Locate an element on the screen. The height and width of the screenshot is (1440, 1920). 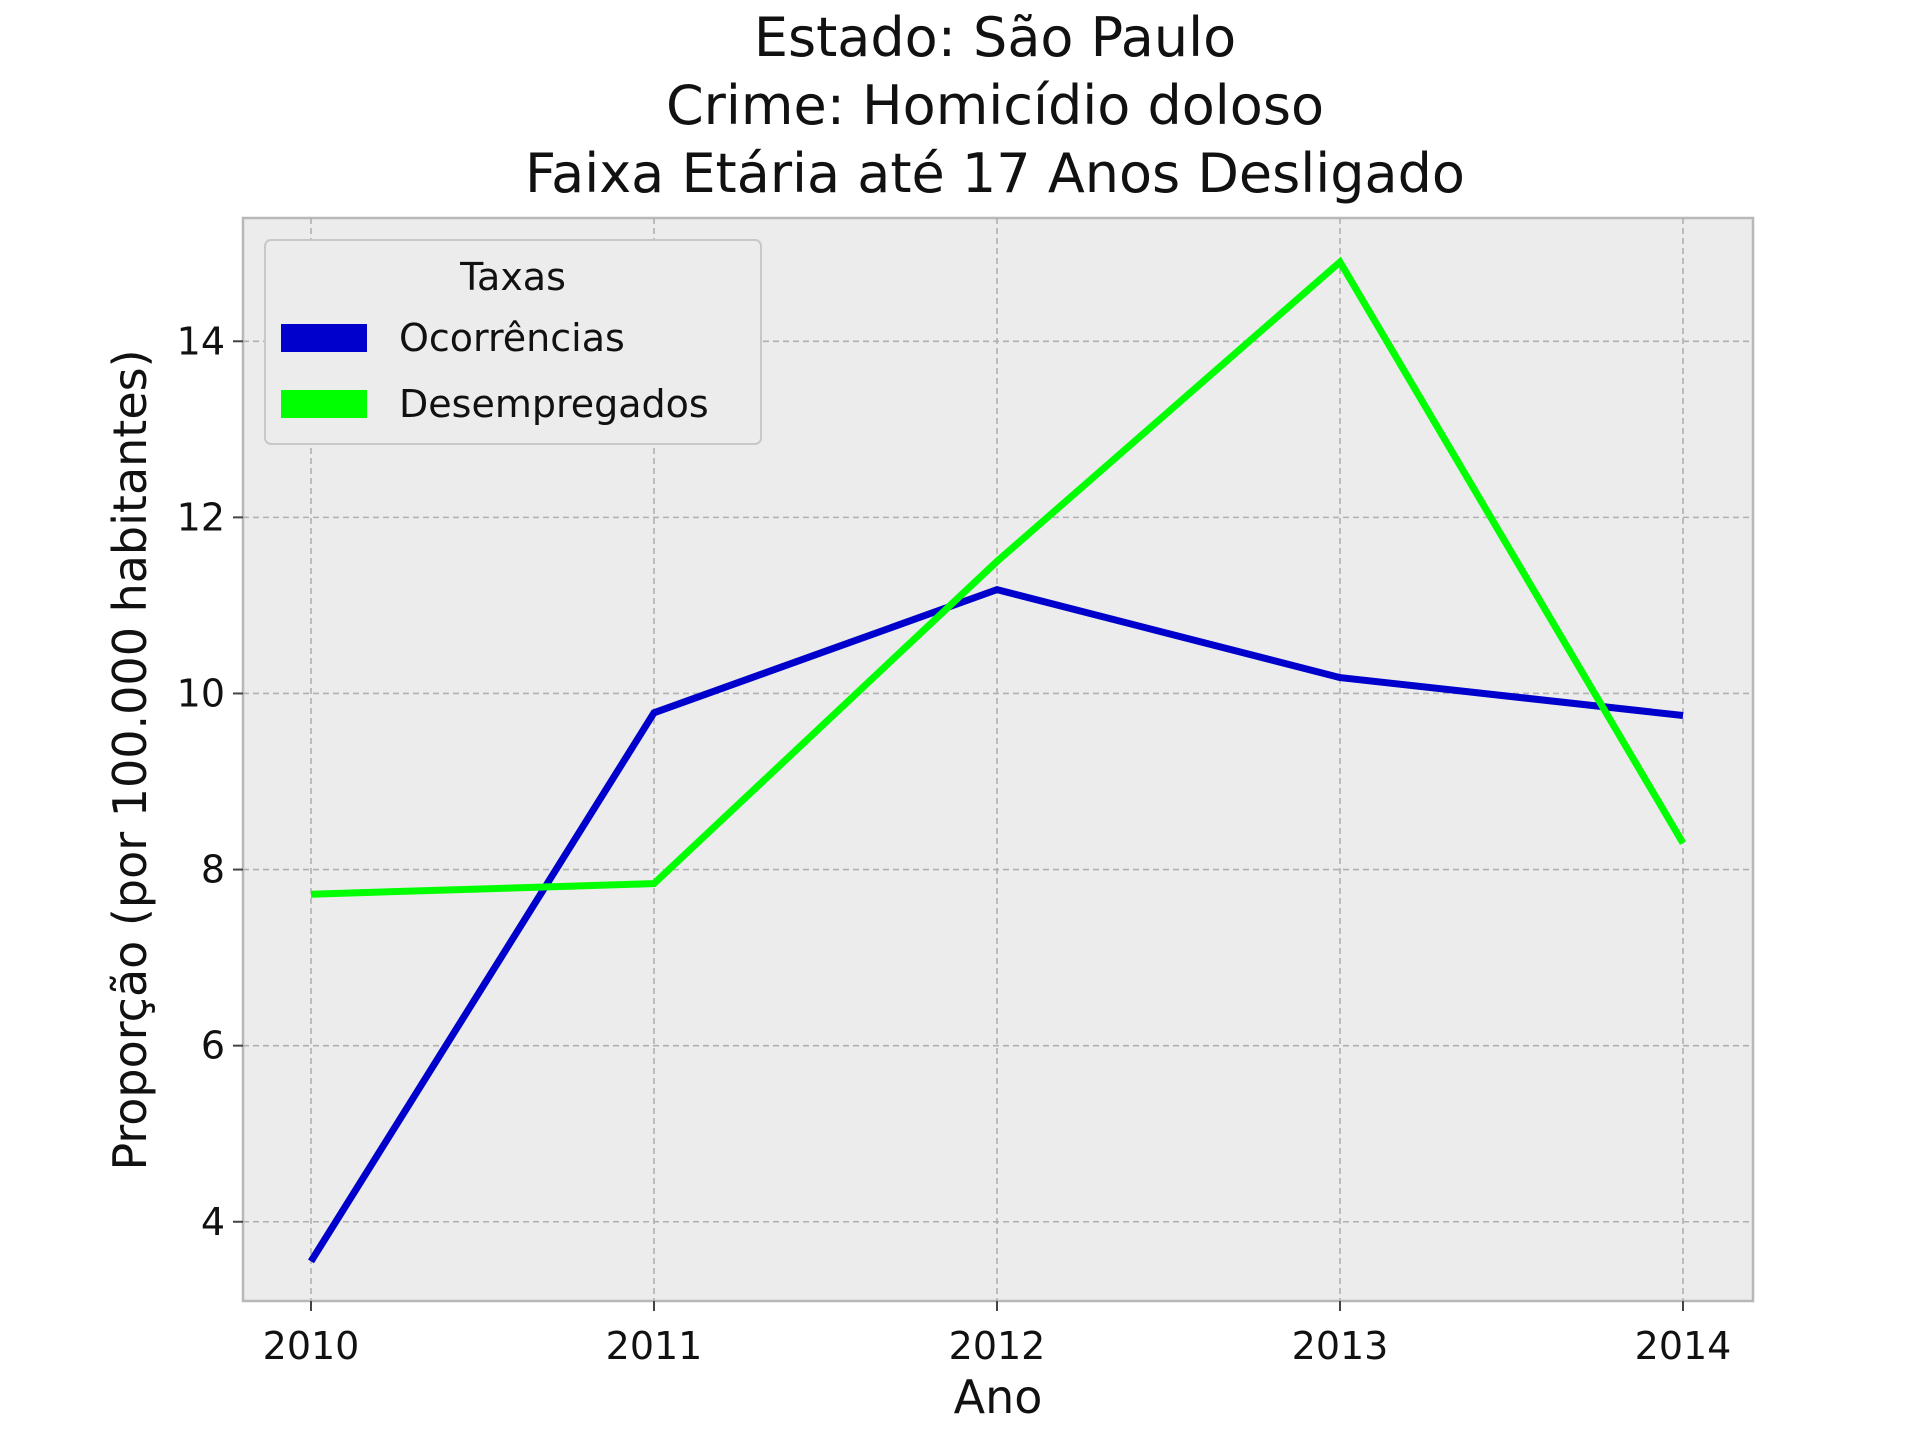
y-tick-label: 10 is located at coordinates (201, 693).